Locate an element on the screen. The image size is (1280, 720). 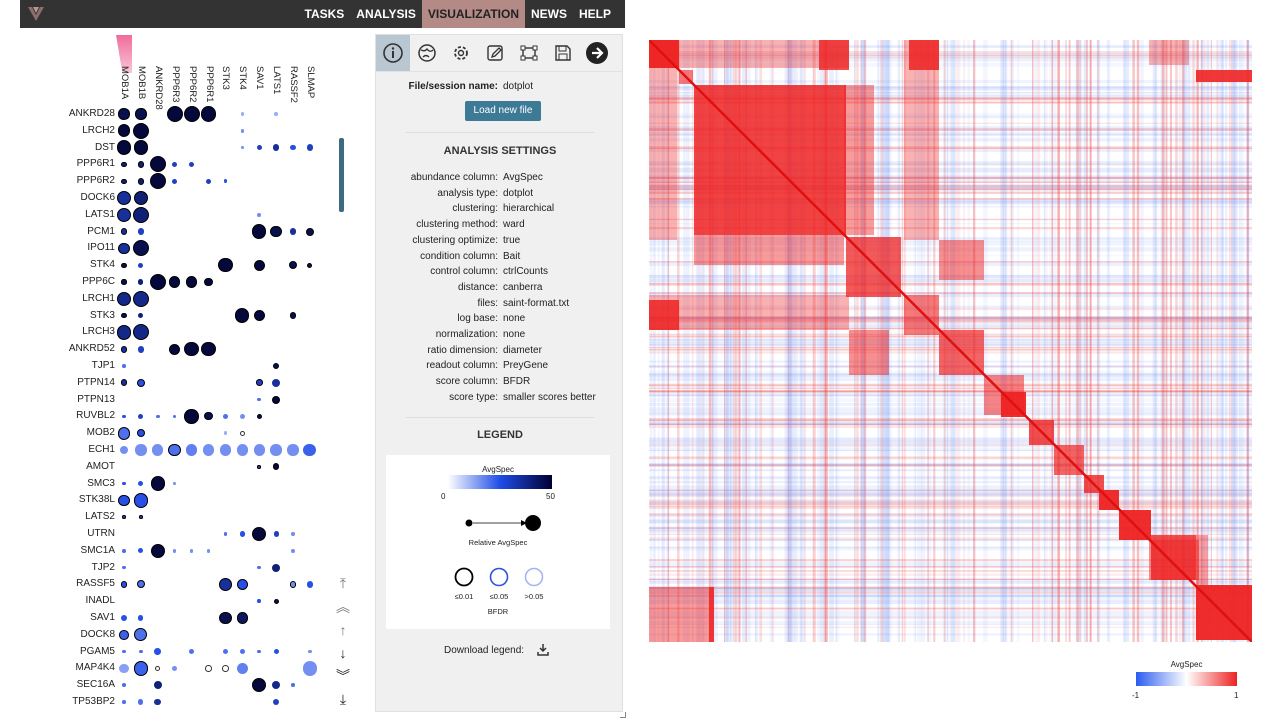
row-label-mob2: MOB2 is located at coordinates (100, 433).